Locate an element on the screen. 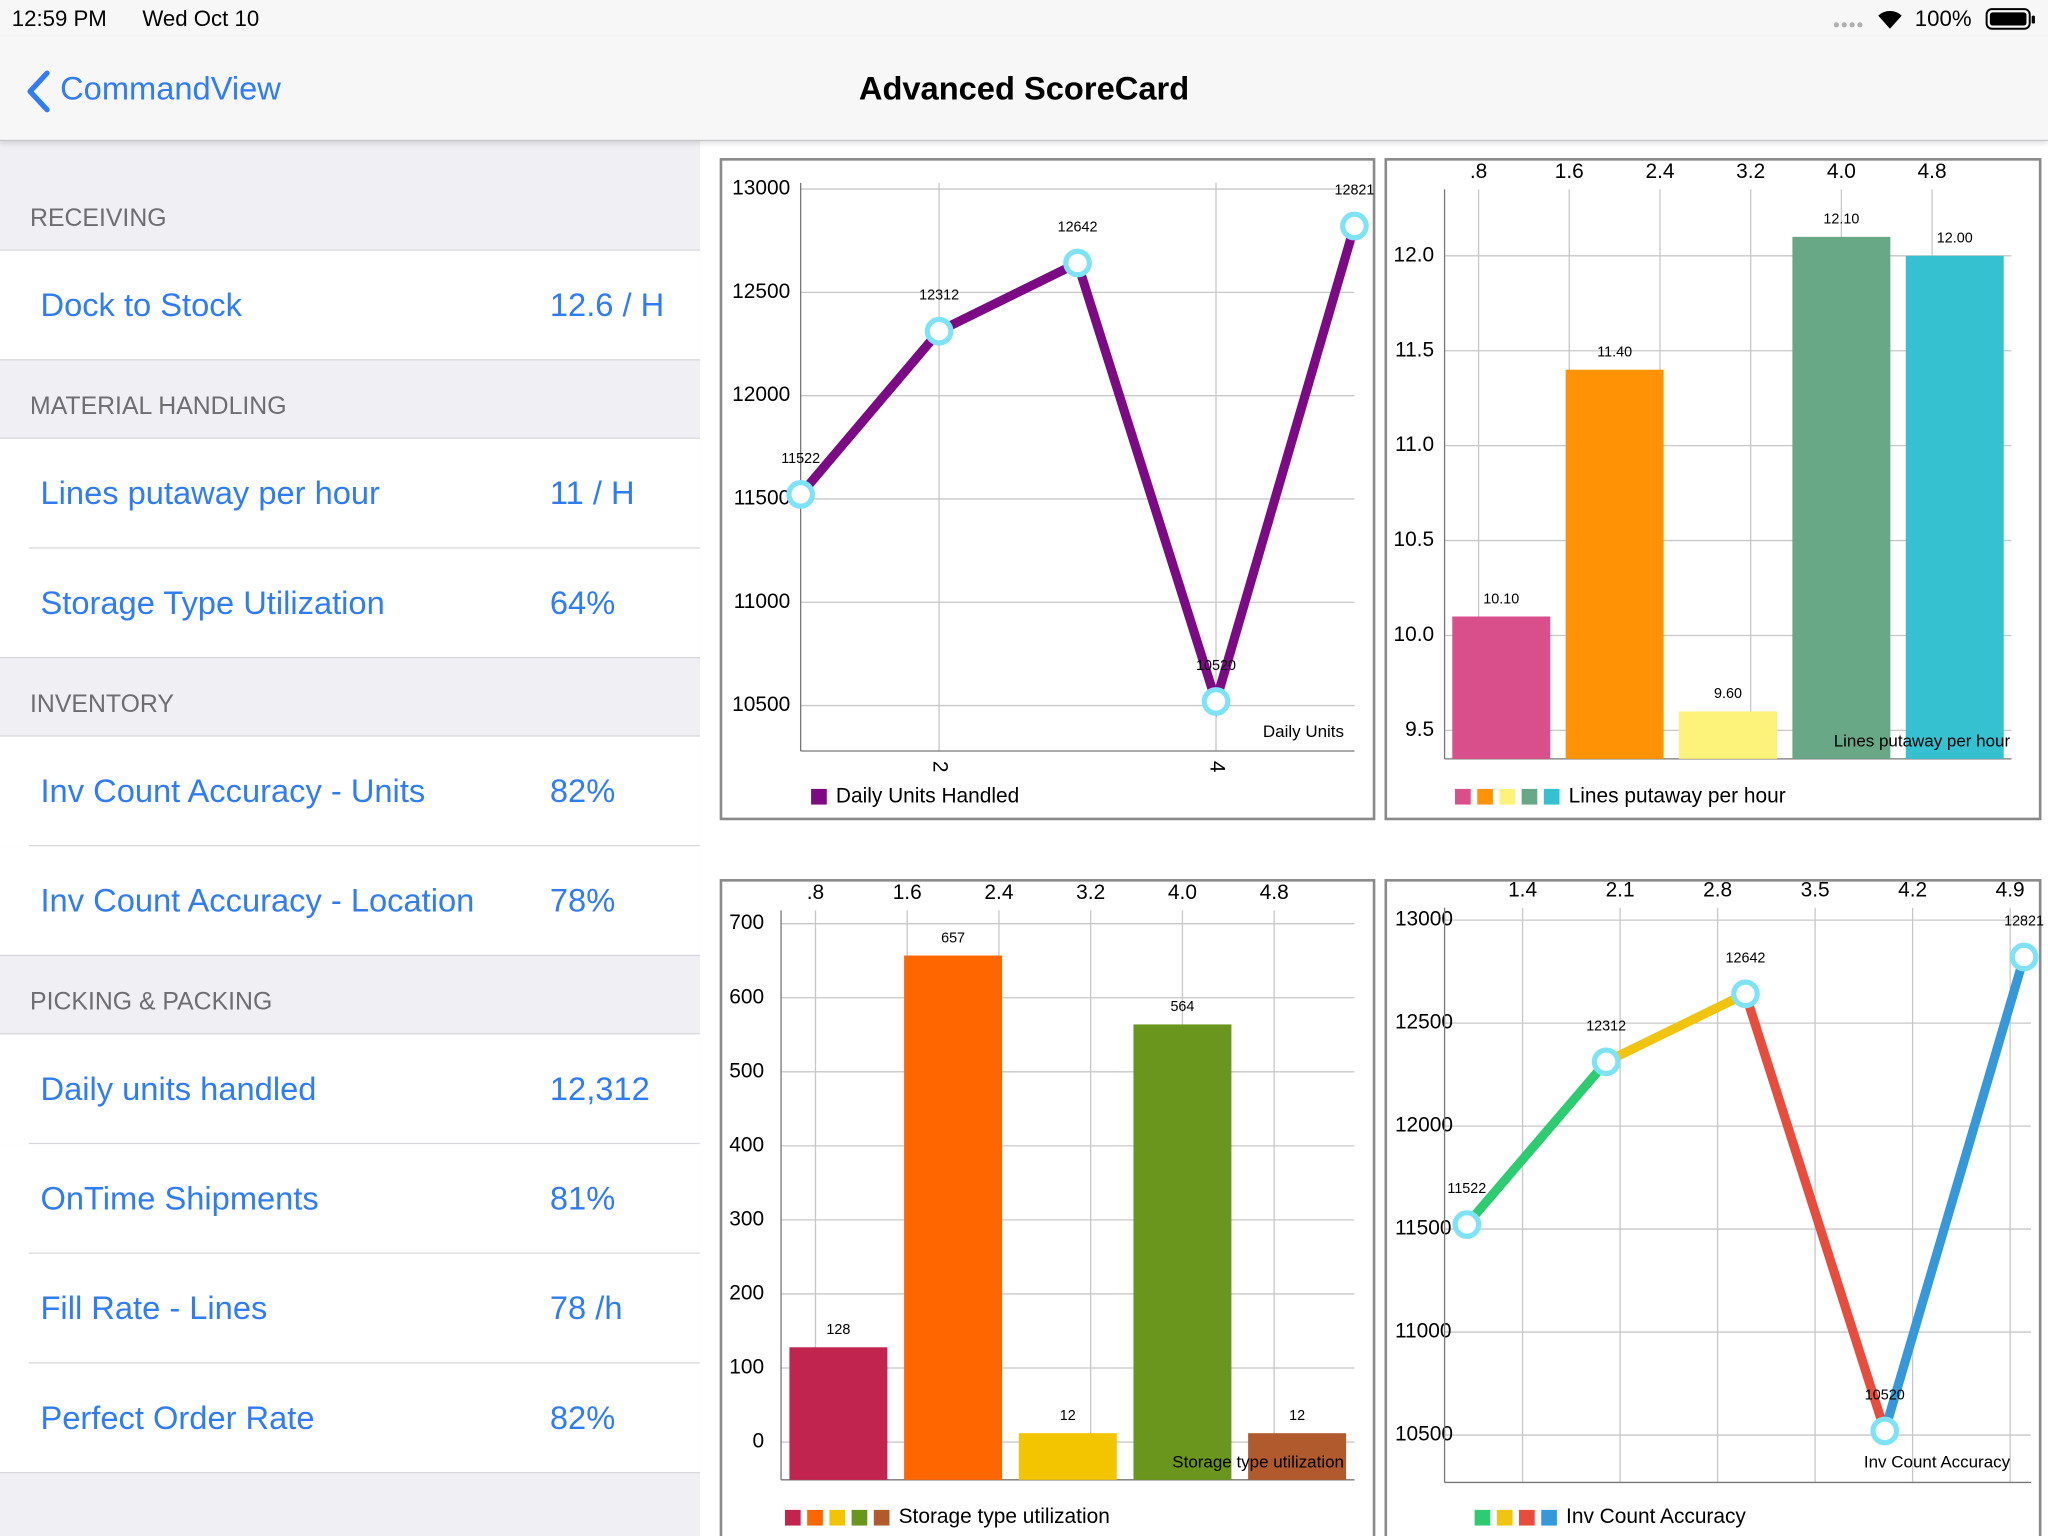 This screenshot has width=2048, height=1536. section-header: PICKING & PACKING is located at coordinates (350, 995).